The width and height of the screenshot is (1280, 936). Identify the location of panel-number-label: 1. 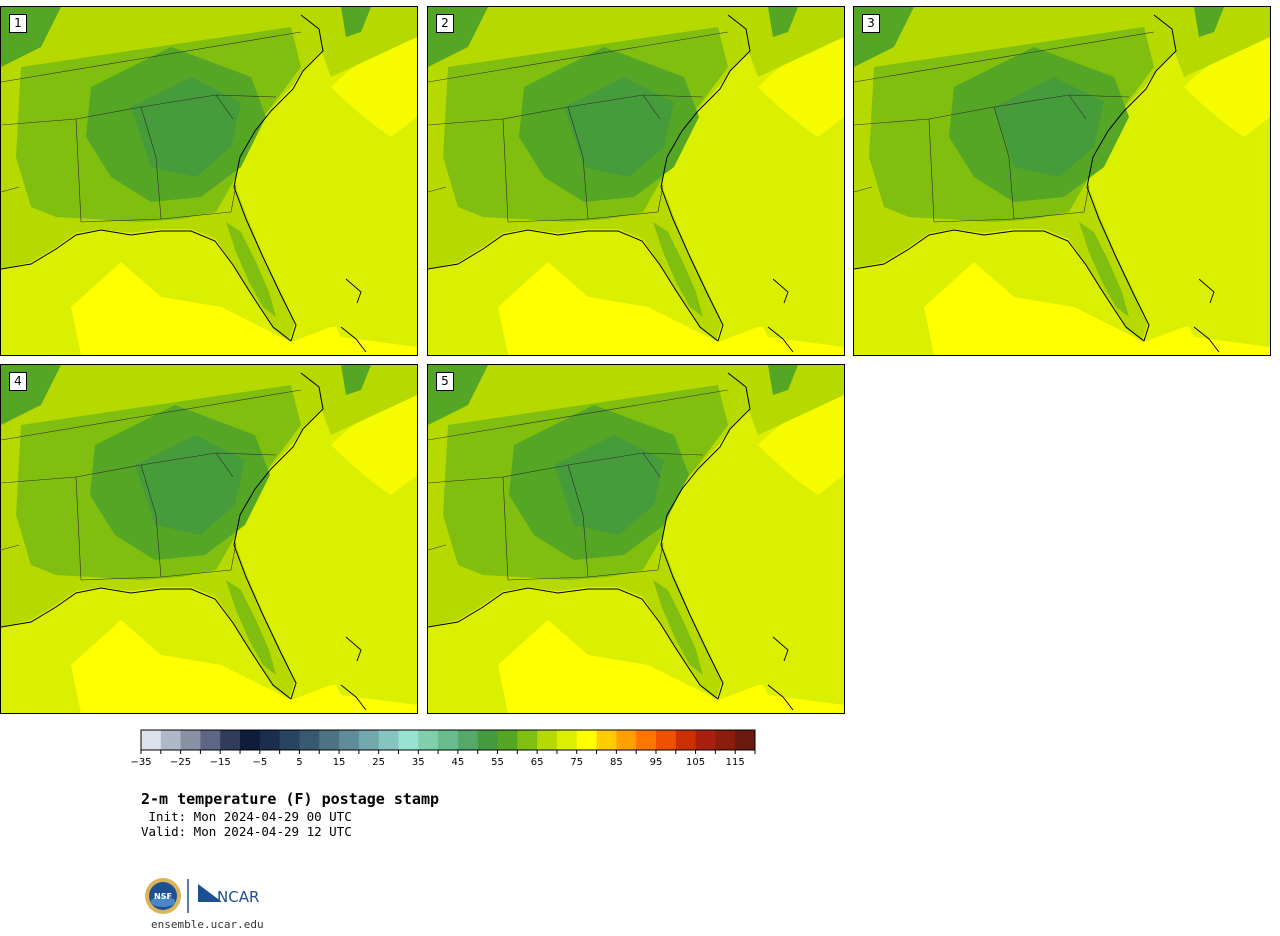
(18, 23).